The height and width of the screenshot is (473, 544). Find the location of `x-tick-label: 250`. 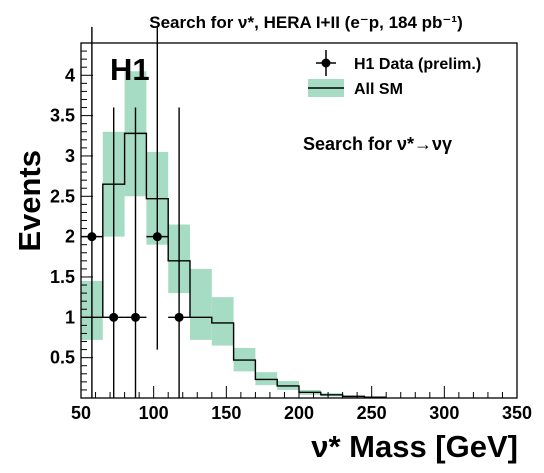

x-tick-label: 250 is located at coordinates (372, 413).